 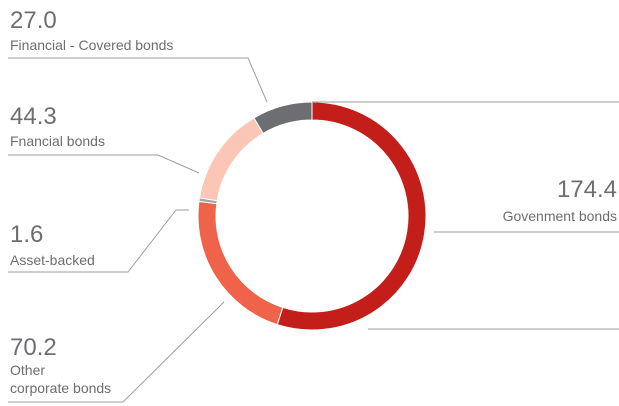 I want to click on value-label-covered: 27.0, so click(x=33, y=20).